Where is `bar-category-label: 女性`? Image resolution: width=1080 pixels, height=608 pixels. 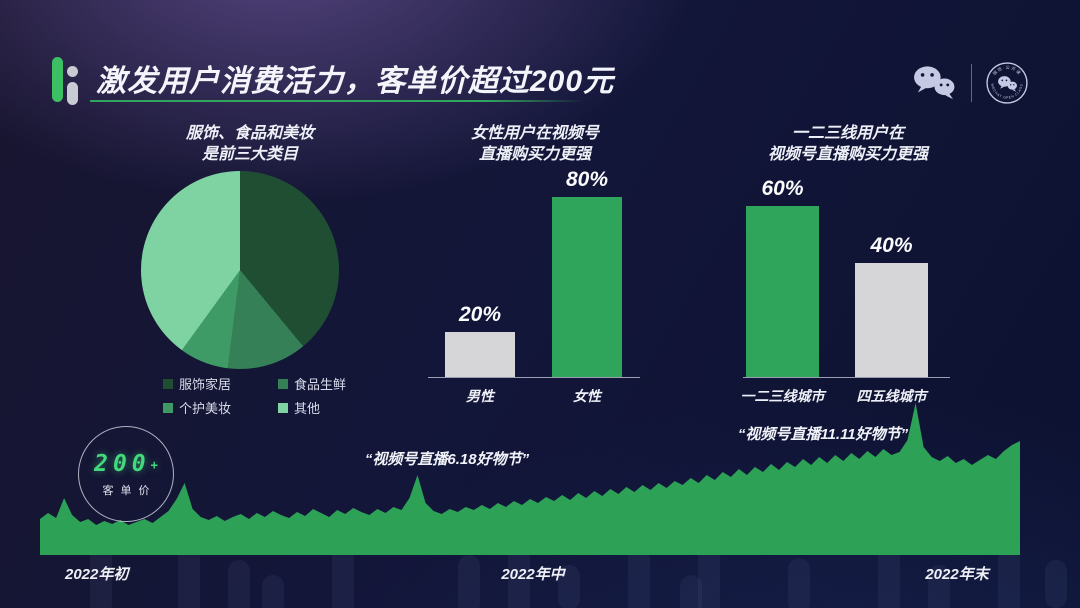
bar-category-label: 女性 is located at coordinates (587, 396).